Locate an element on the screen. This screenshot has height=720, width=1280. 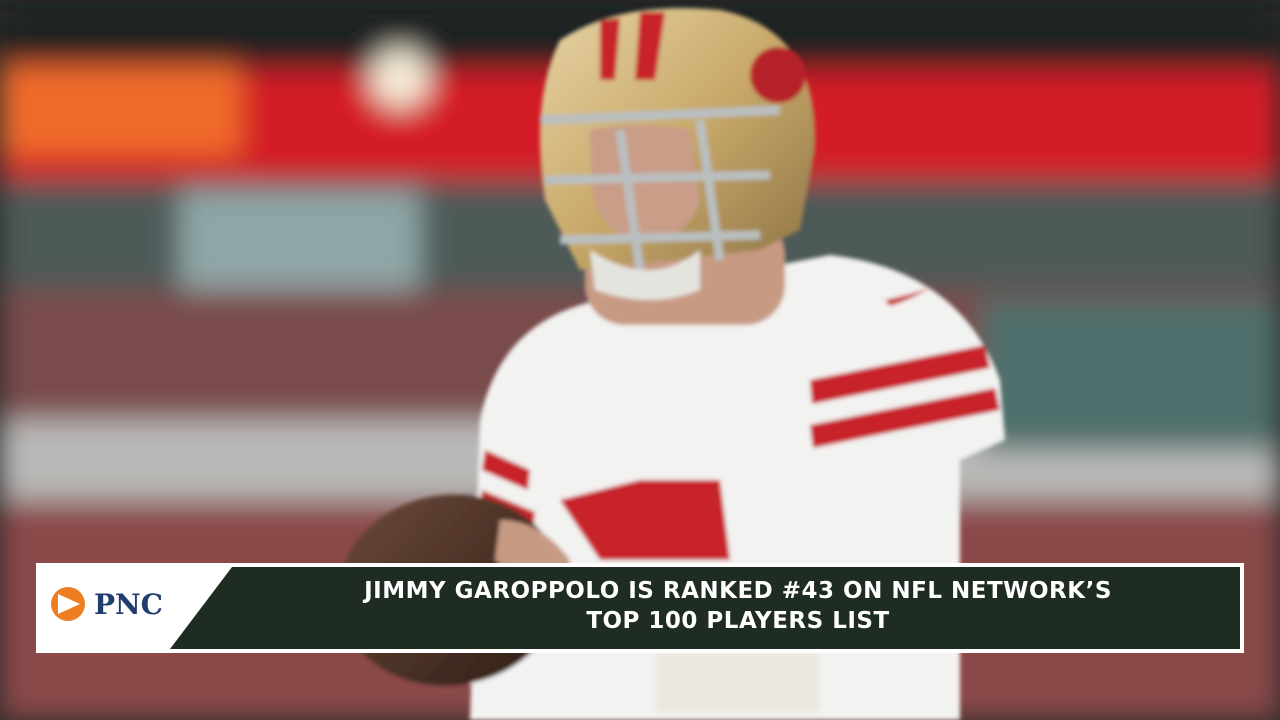
sponsor-name: PNC is located at coordinates (128, 604).